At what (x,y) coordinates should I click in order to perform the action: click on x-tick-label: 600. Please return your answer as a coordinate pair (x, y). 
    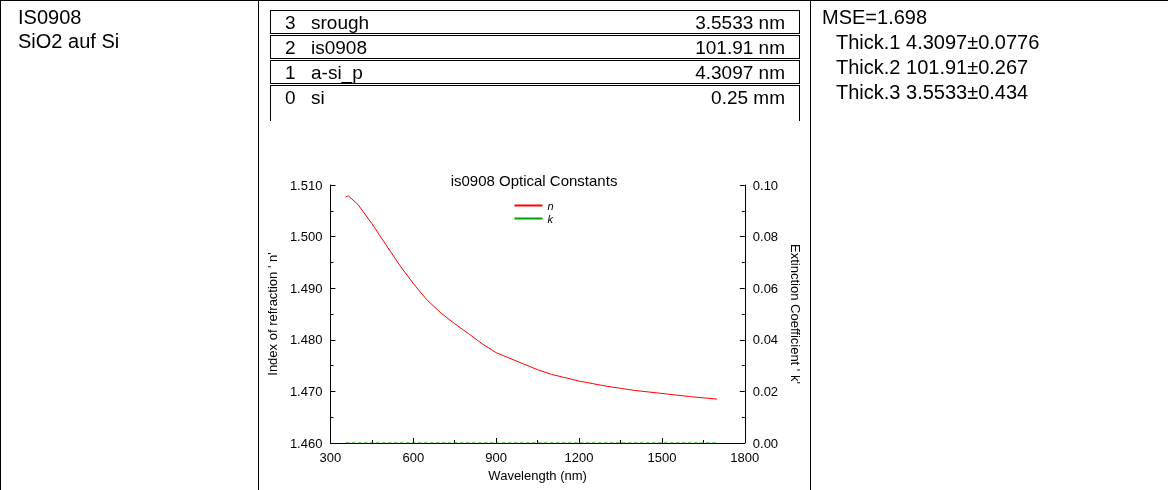
    Looking at the image, I should click on (413, 457).